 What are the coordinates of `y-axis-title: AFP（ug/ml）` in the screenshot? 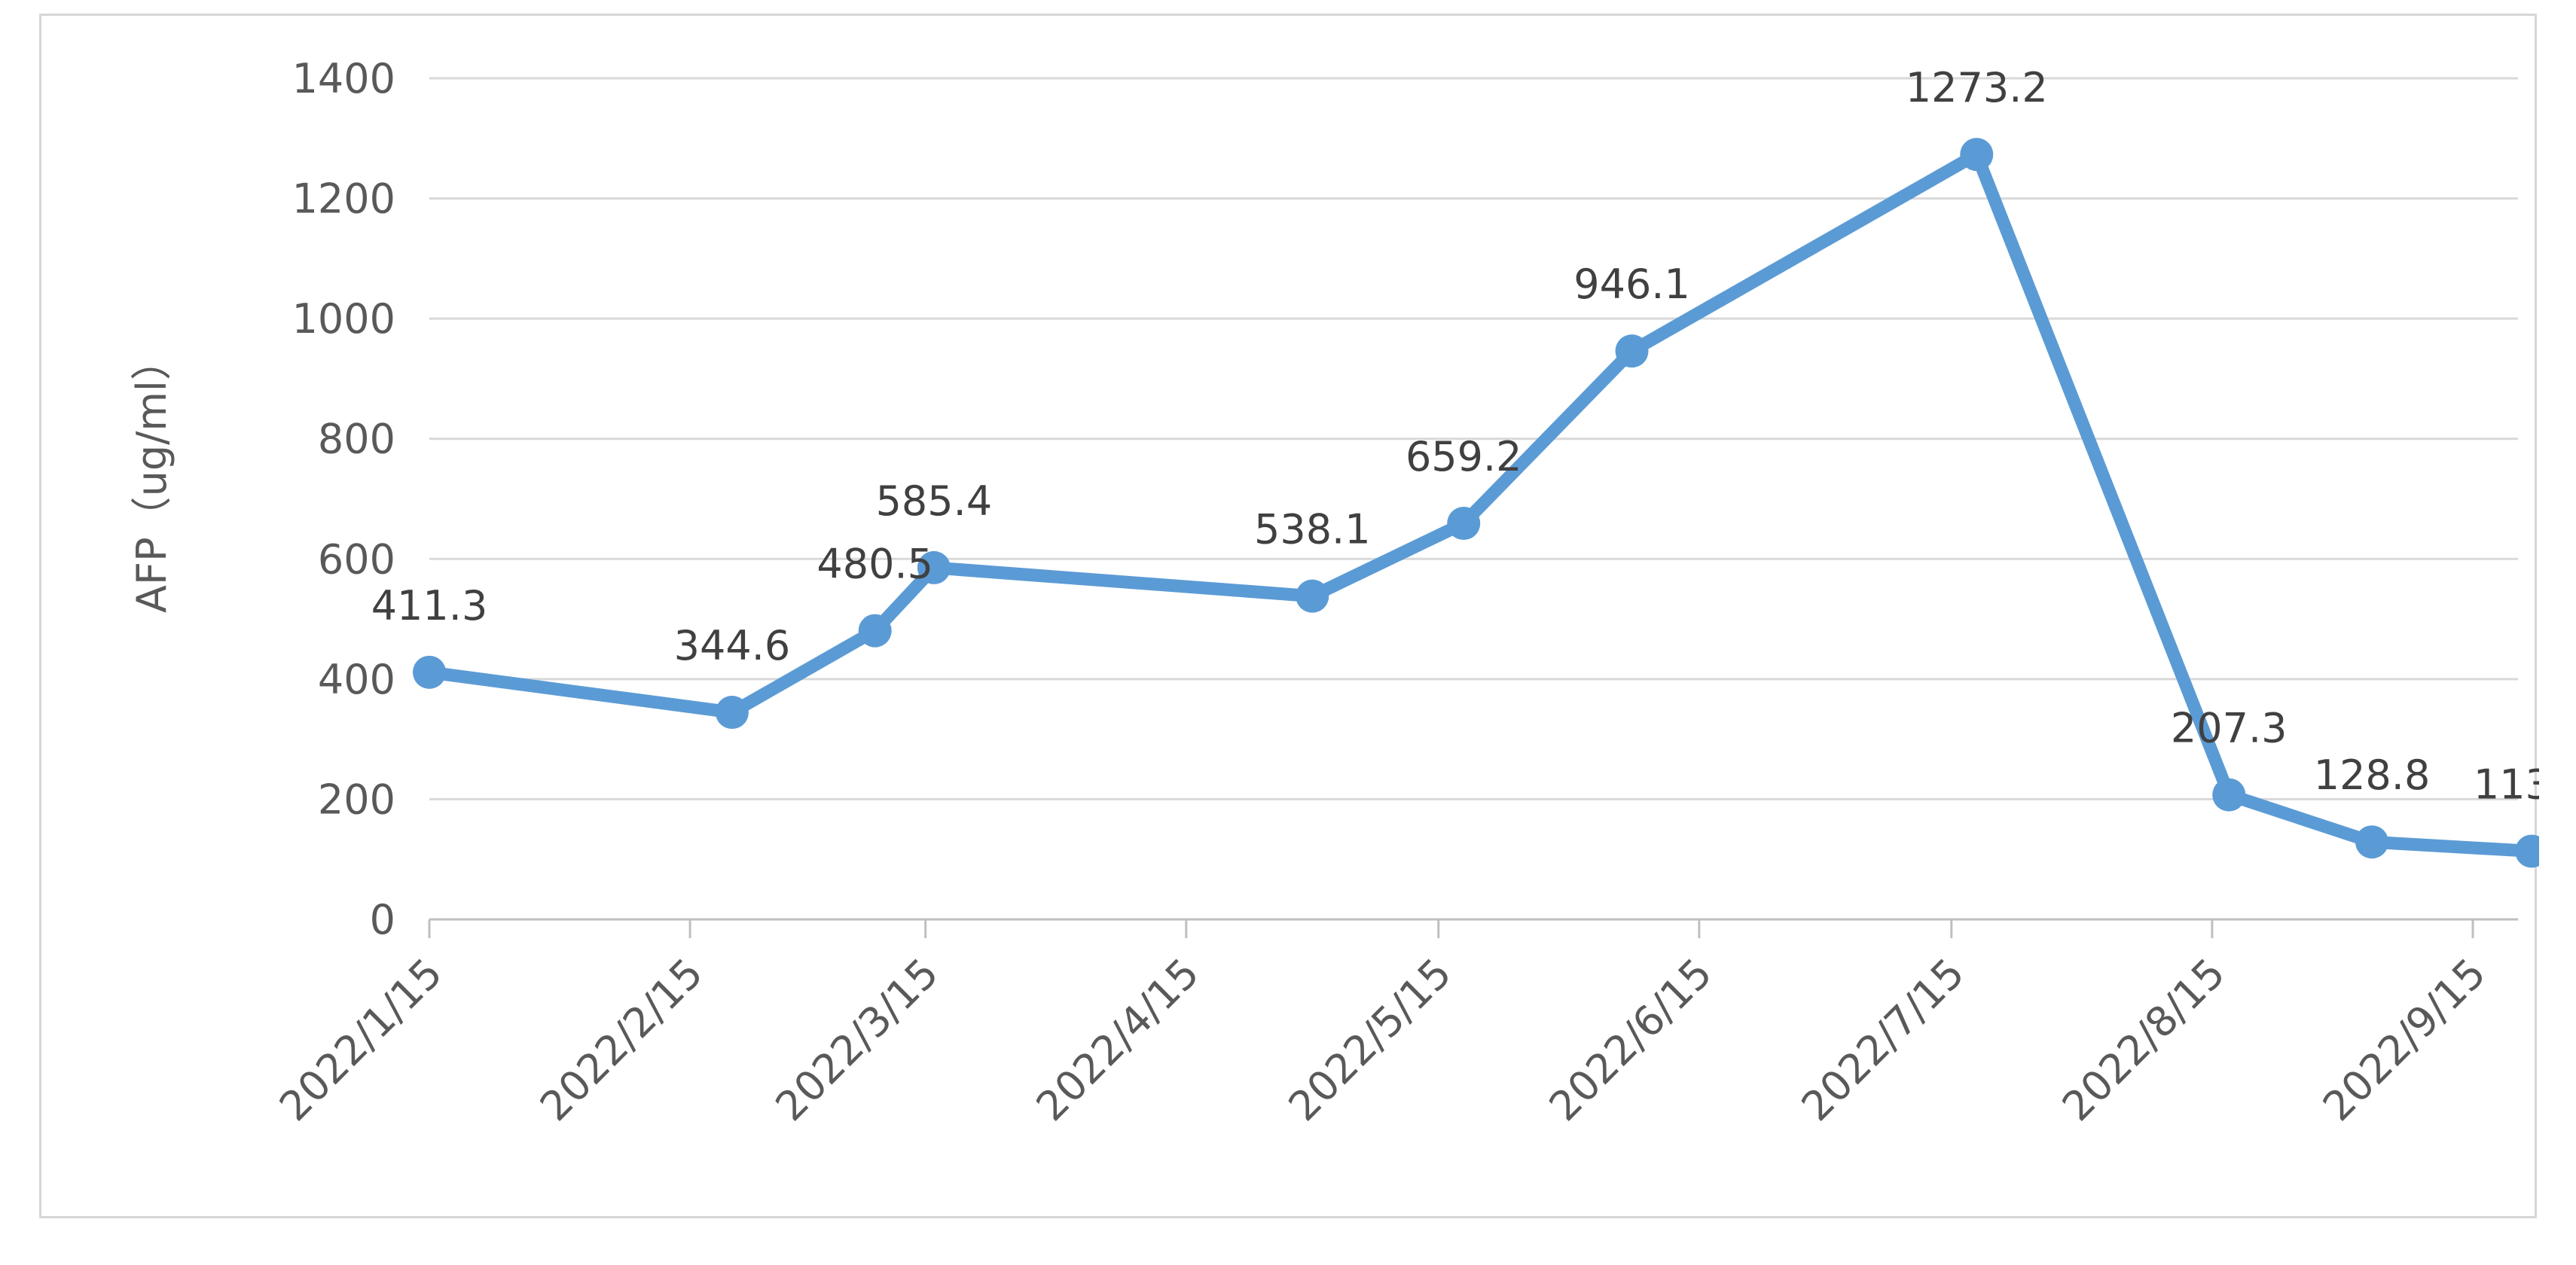 It's located at (151, 477).